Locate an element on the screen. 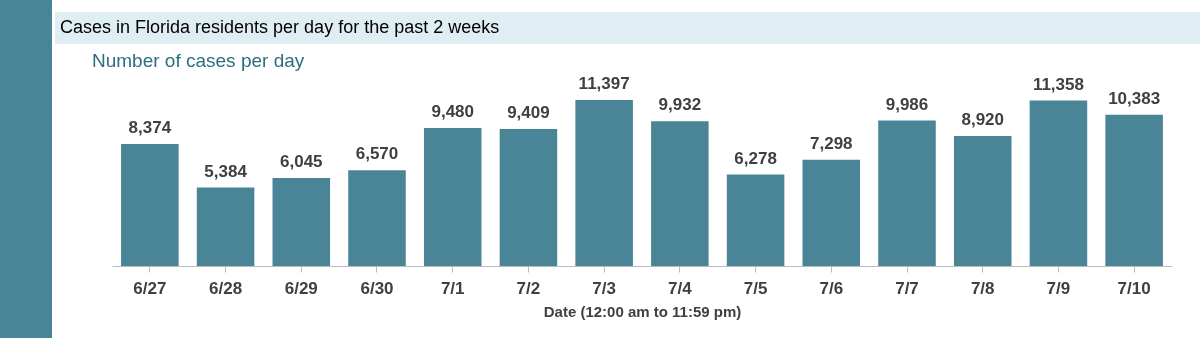 Image resolution: width=1200 pixels, height=338 pixels. x-tick-label: 7/4 is located at coordinates (680, 288).